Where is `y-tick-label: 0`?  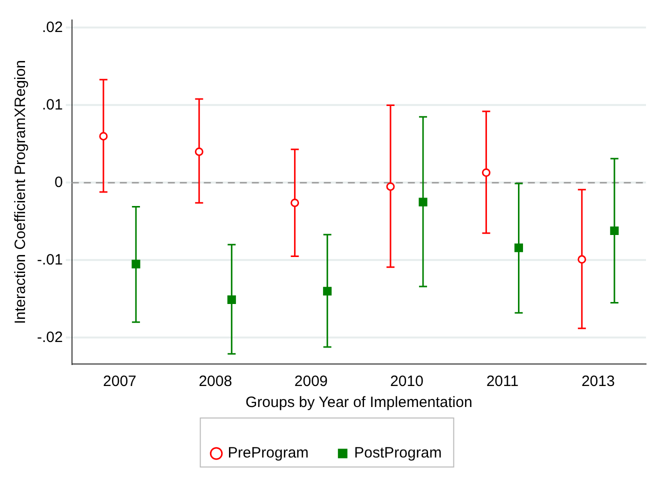 y-tick-label: 0 is located at coordinates (58, 182).